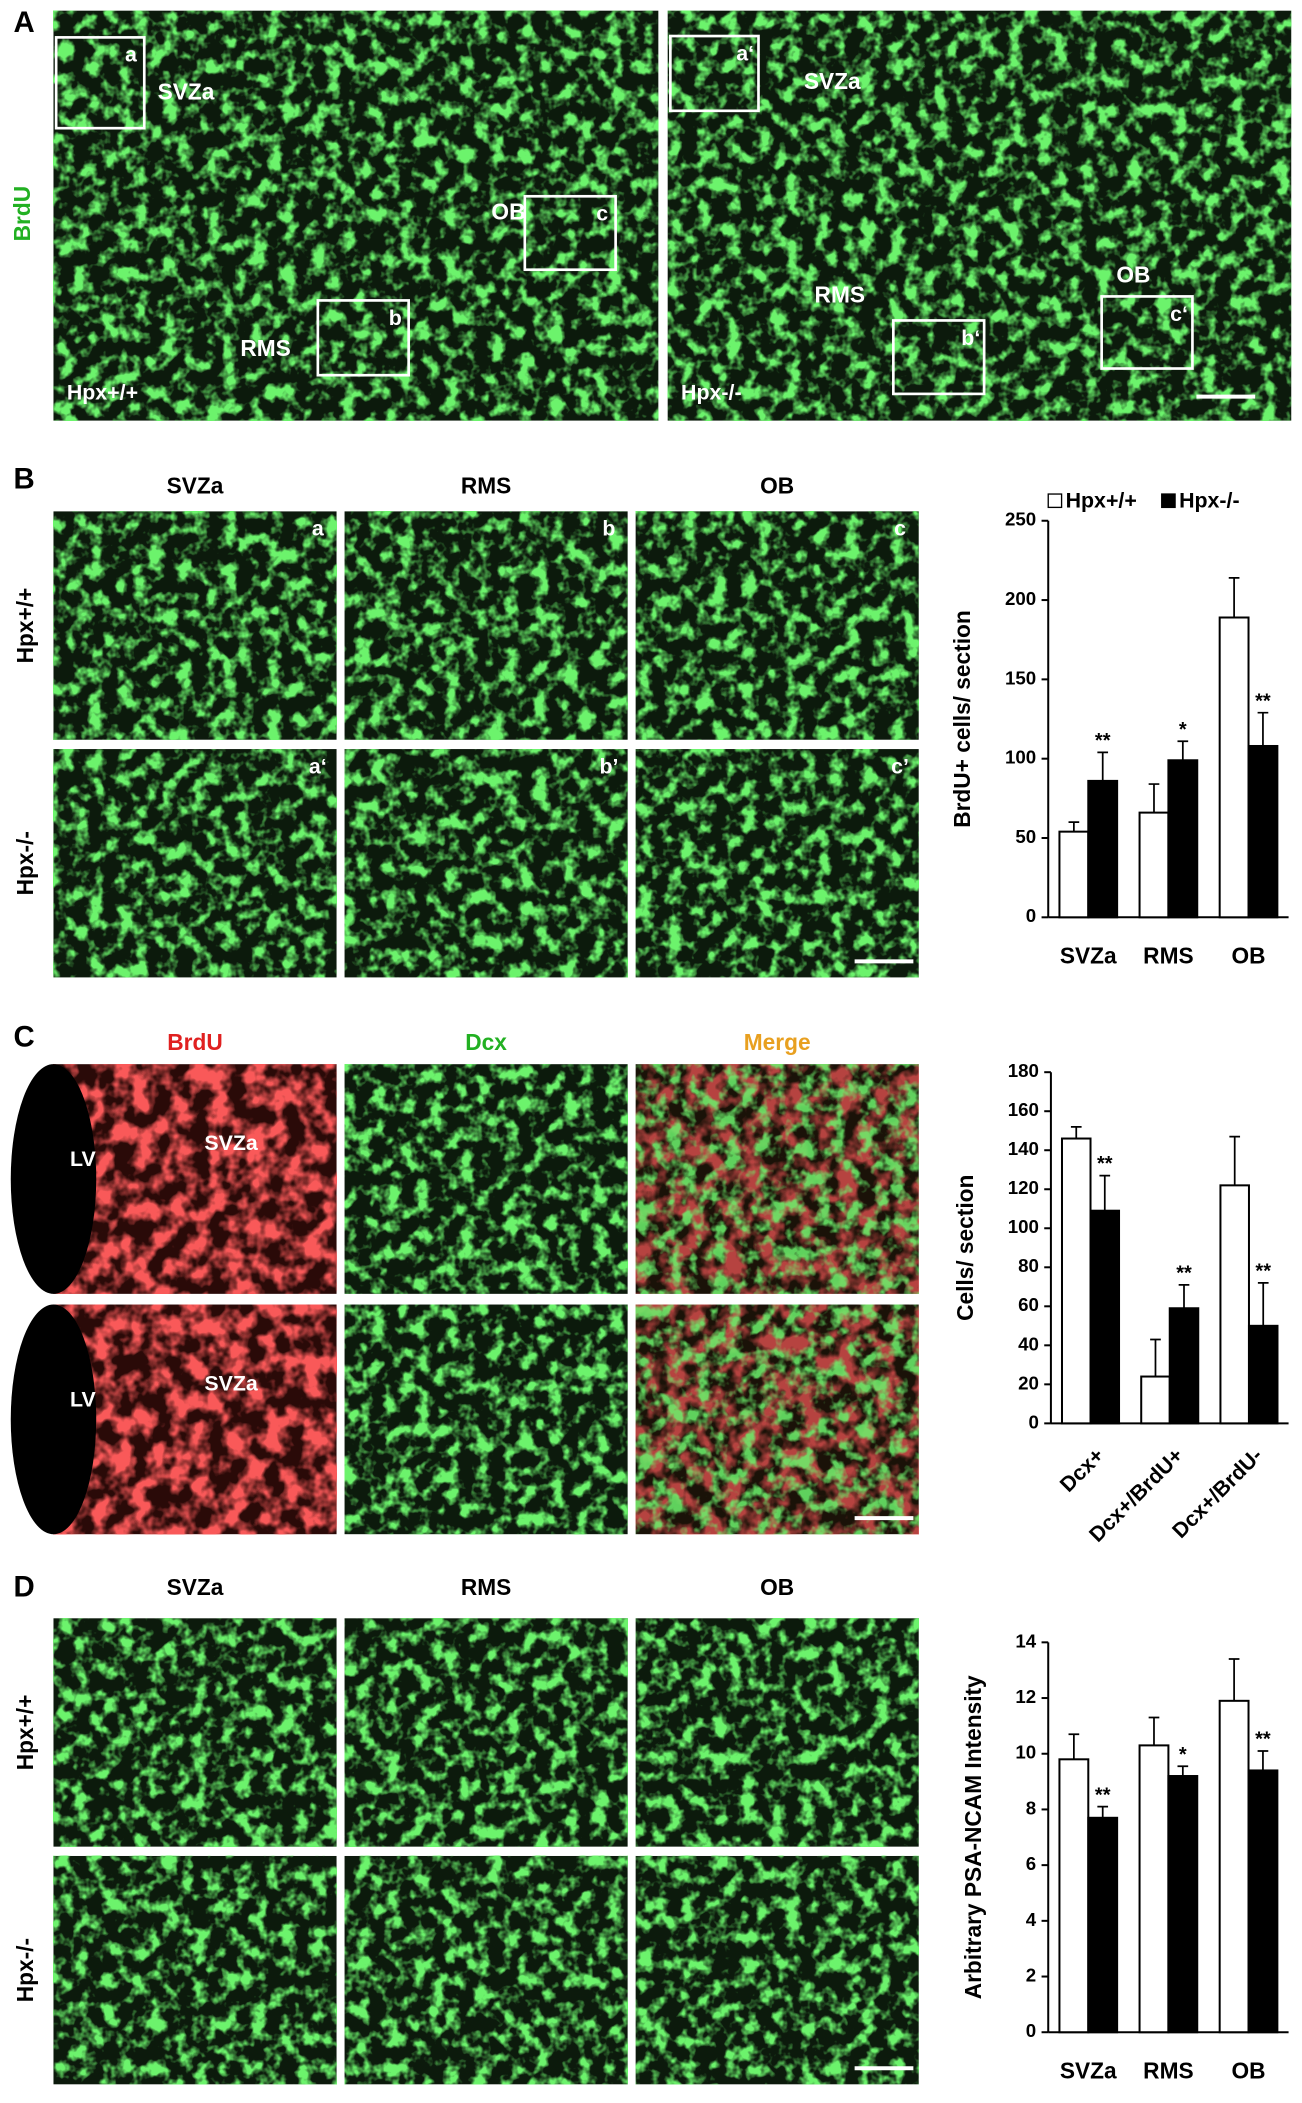  What do you see at coordinates (1020, 677) in the screenshot?
I see `y-tick-label: 150` at bounding box center [1020, 677].